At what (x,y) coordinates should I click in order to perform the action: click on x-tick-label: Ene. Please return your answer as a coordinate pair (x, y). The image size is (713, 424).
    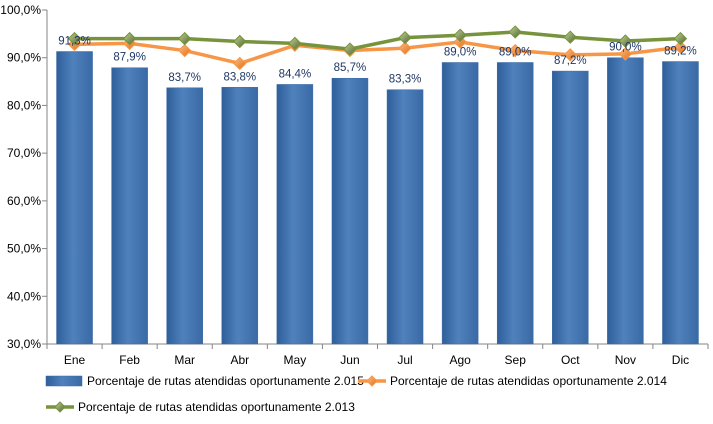
    Looking at the image, I should click on (75, 360).